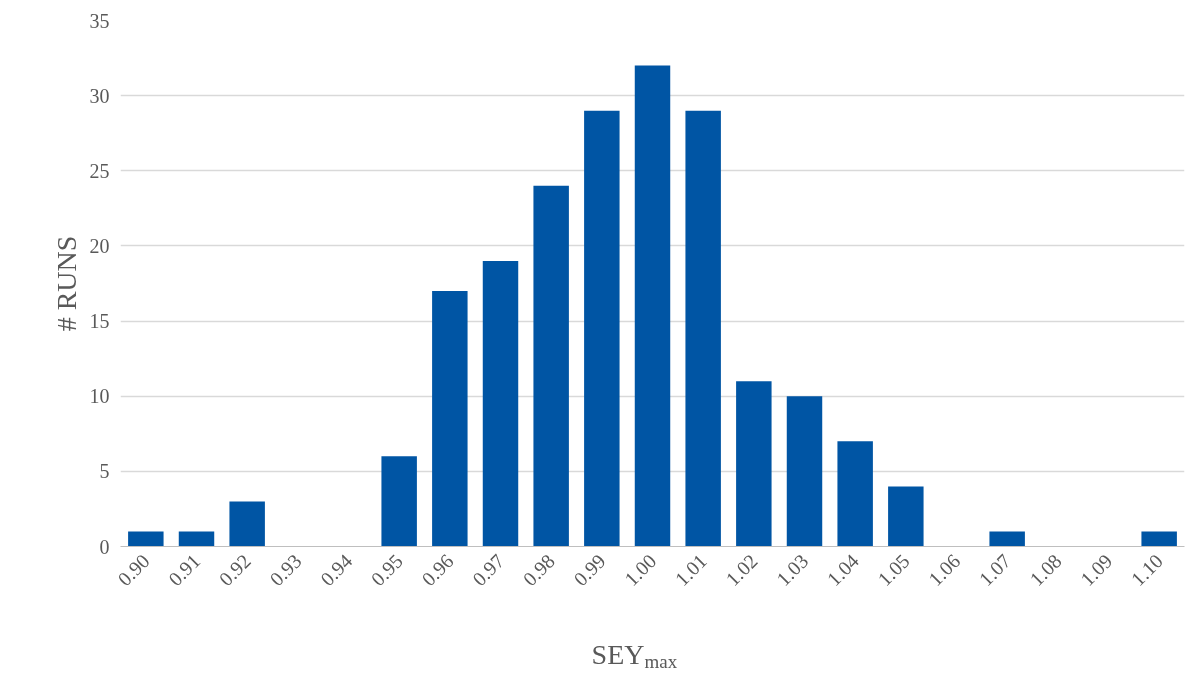 This screenshot has height=681, width=1194. What do you see at coordinates (99, 245) in the screenshot?
I see `y-tick-label: 20` at bounding box center [99, 245].